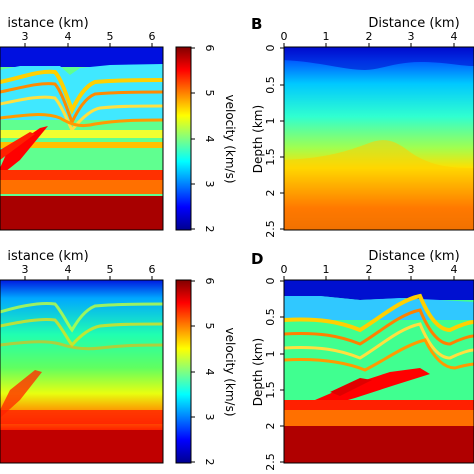 This screenshot has height=474, width=474. What do you see at coordinates (110, 269) in the screenshot?
I see `panel-c-x-tick: 5` at bounding box center [110, 269].